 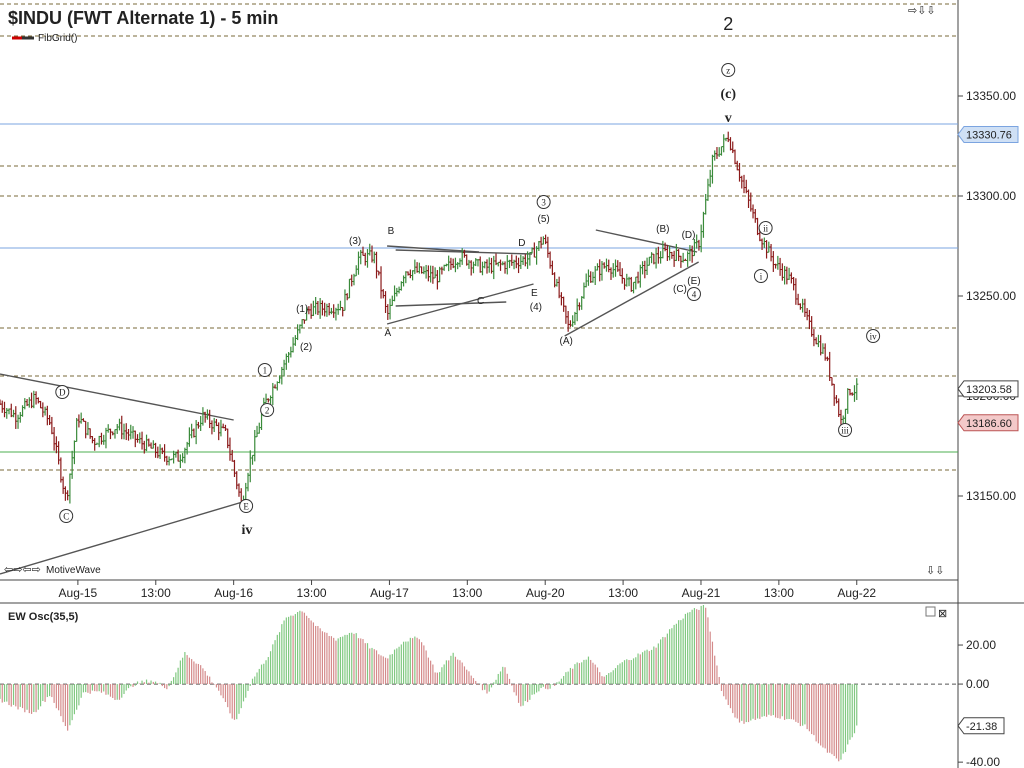 I want to click on wave-label: (B), so click(x=662, y=229).